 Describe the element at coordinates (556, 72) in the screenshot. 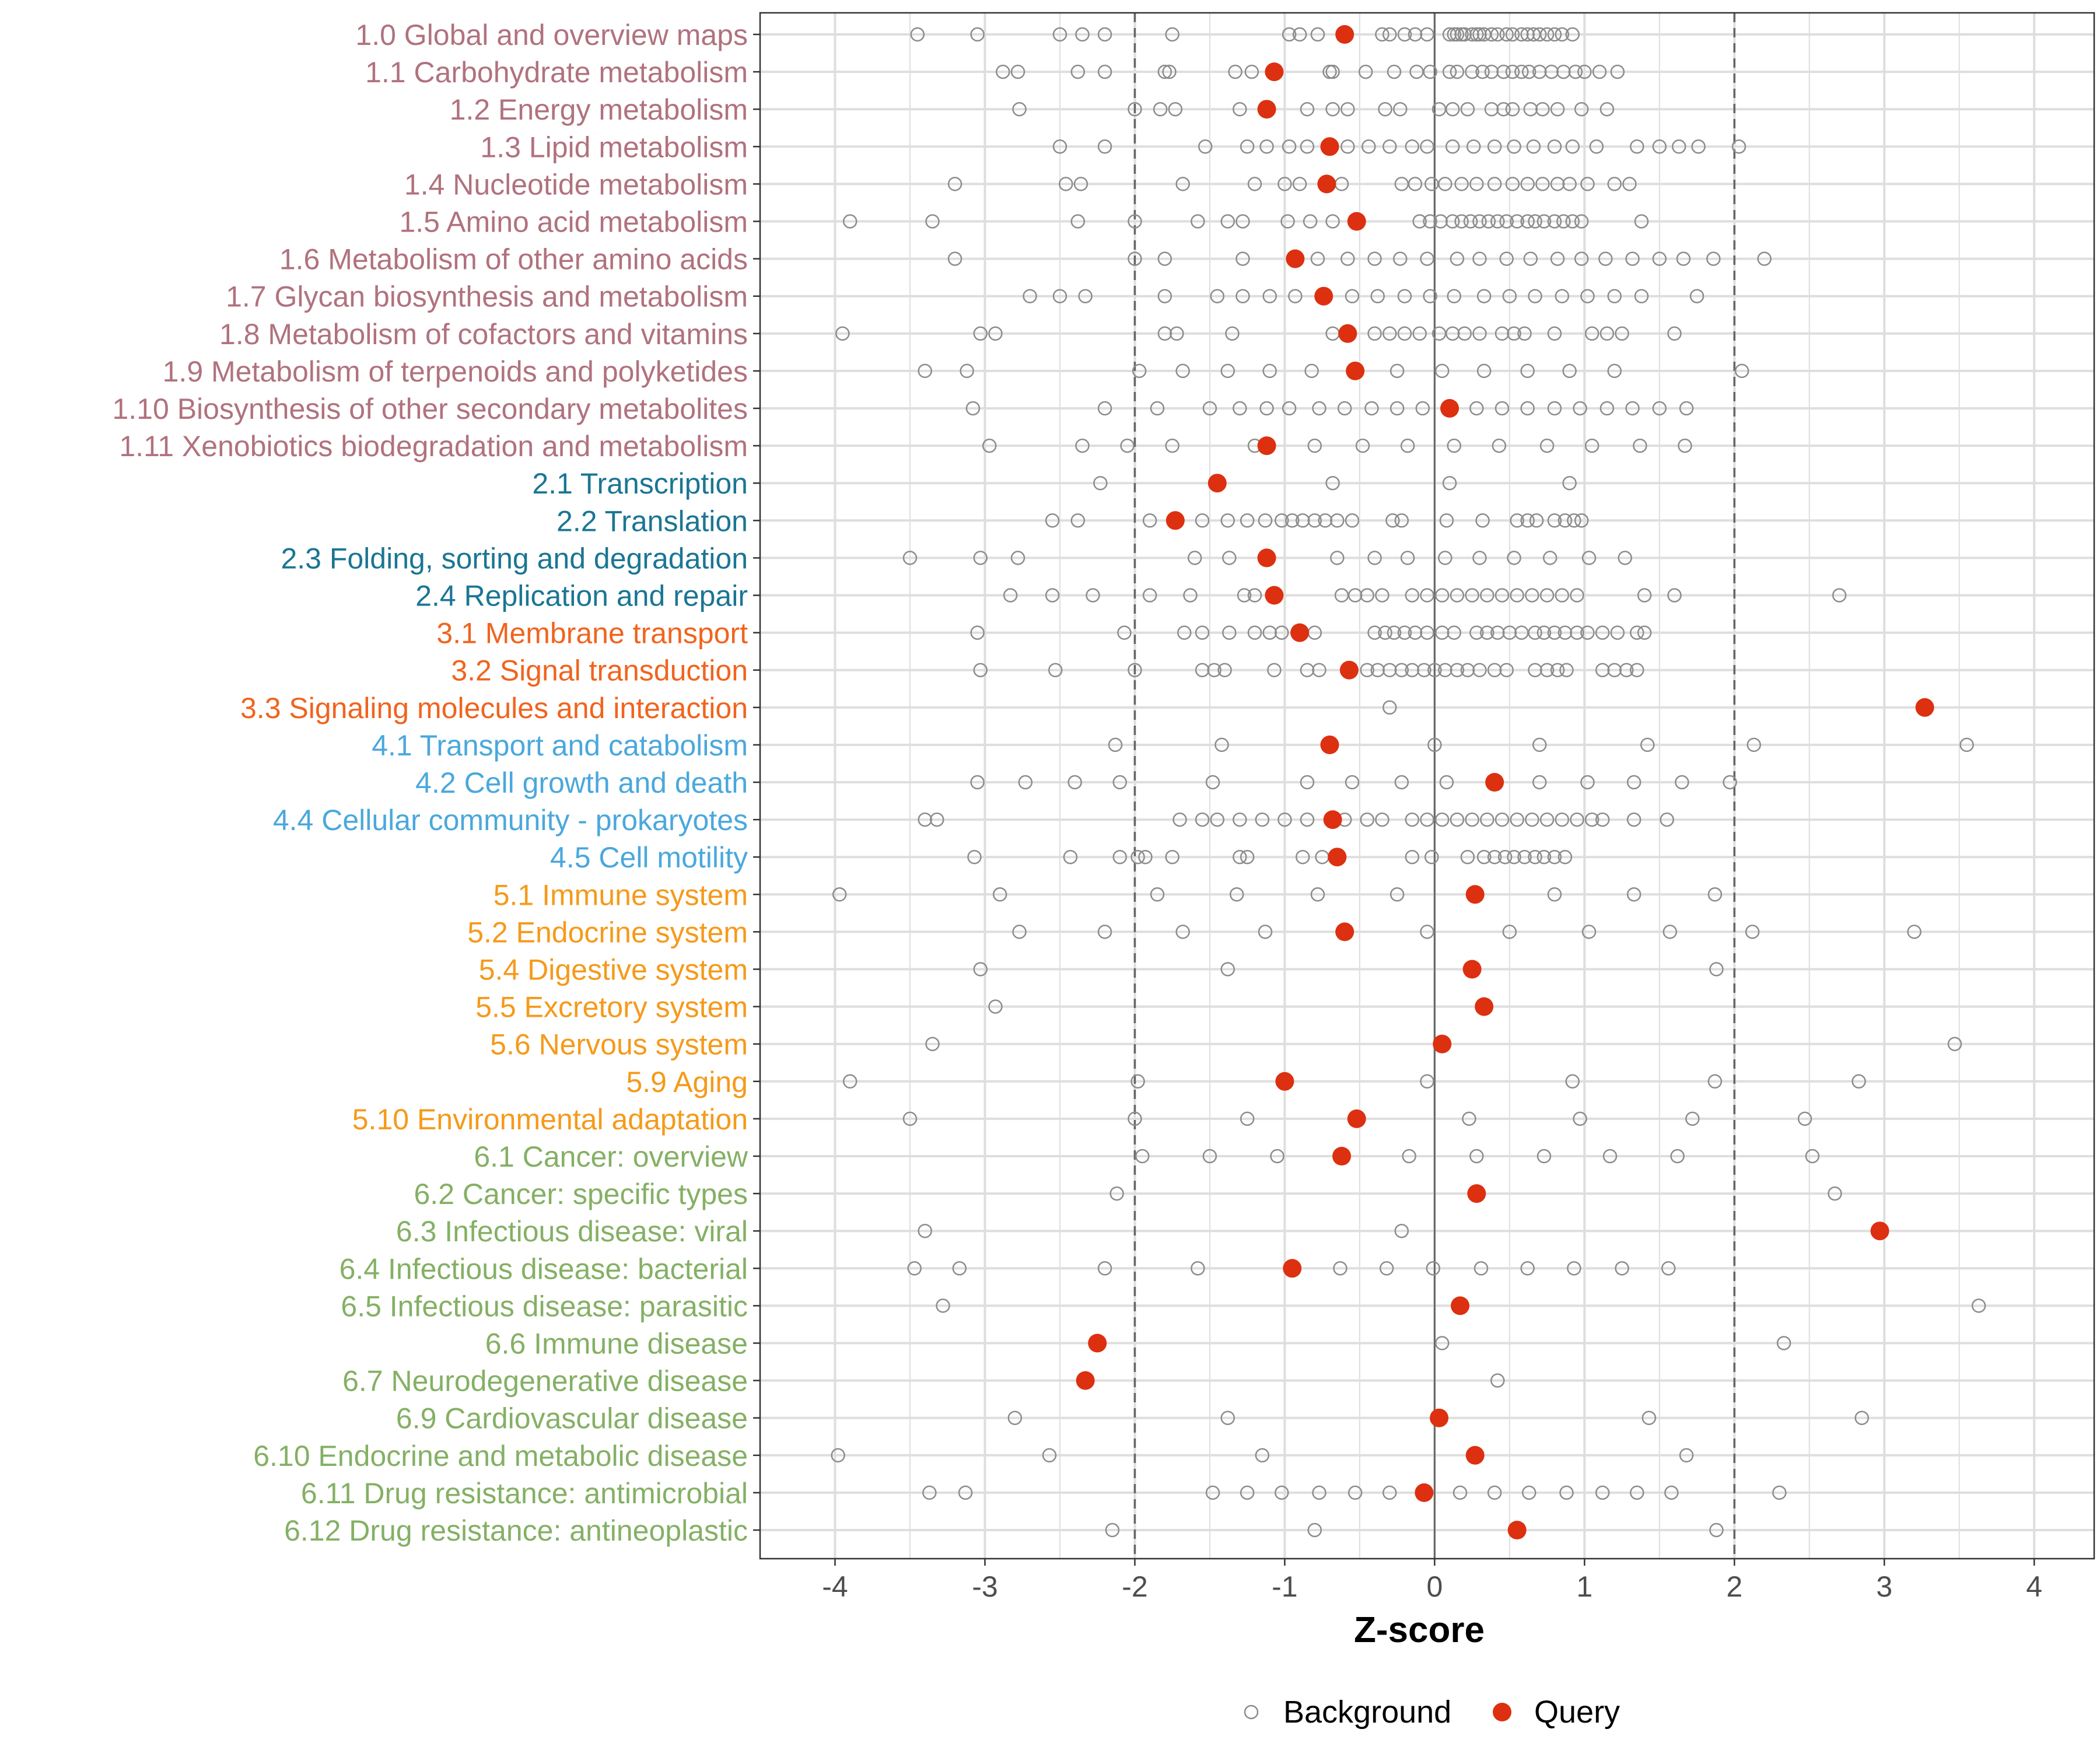

I see `category-label: 1.1 Carbohydrate metabolism` at that location.